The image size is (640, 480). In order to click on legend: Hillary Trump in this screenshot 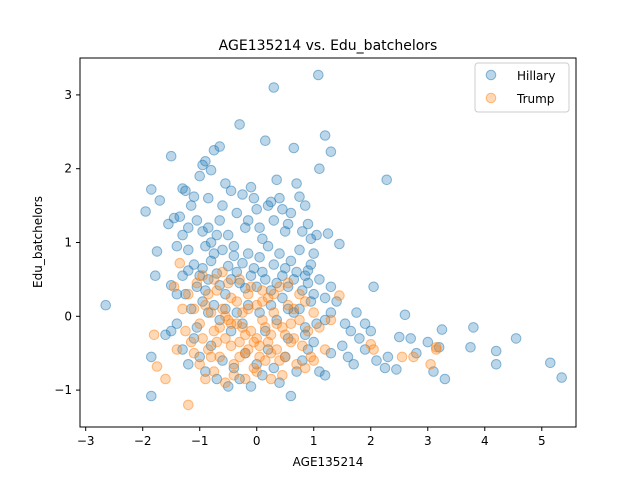, I will do `click(522, 87)`.